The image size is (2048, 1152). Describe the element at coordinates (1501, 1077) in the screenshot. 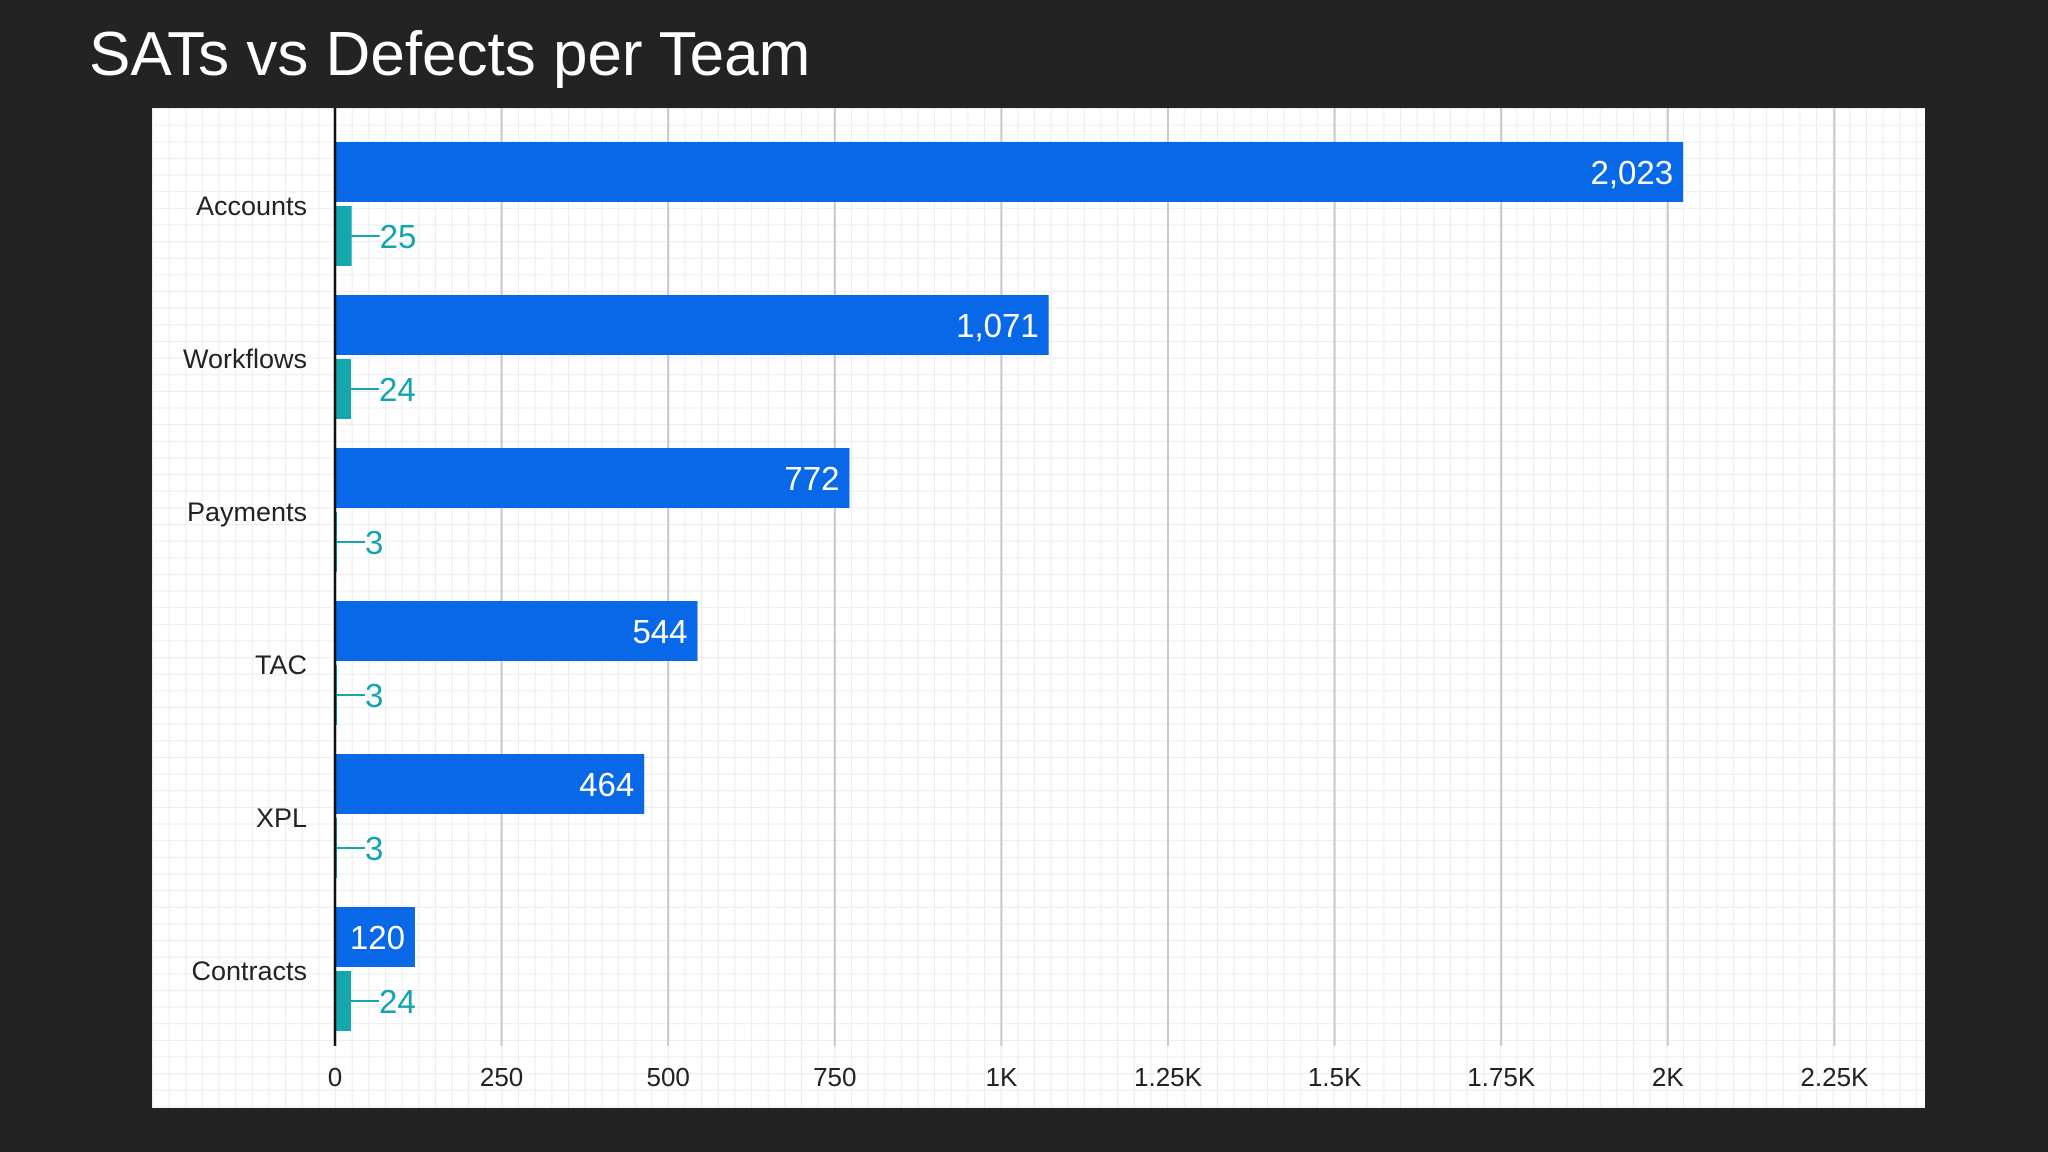

I see `x-tick-label: 1.75K` at that location.